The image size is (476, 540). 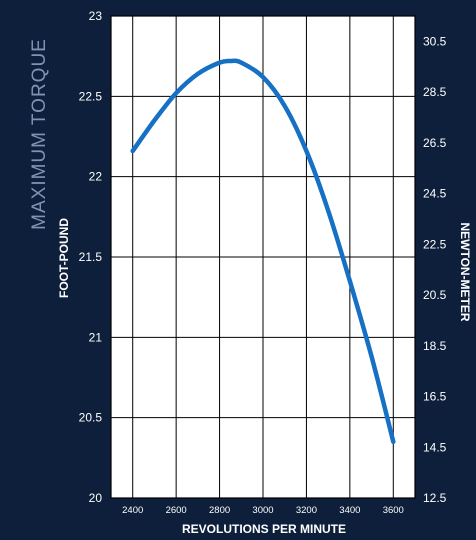 I want to click on right-tick-label: 16.5, so click(x=435, y=397).